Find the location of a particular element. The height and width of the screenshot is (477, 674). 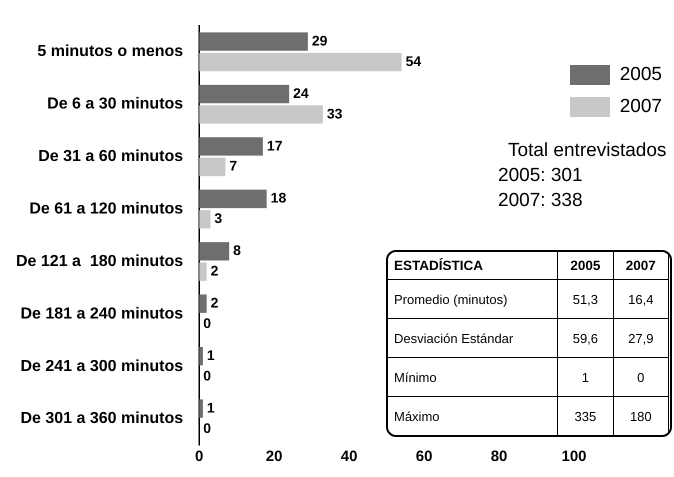

text: 51,3 is located at coordinates (585, 299).